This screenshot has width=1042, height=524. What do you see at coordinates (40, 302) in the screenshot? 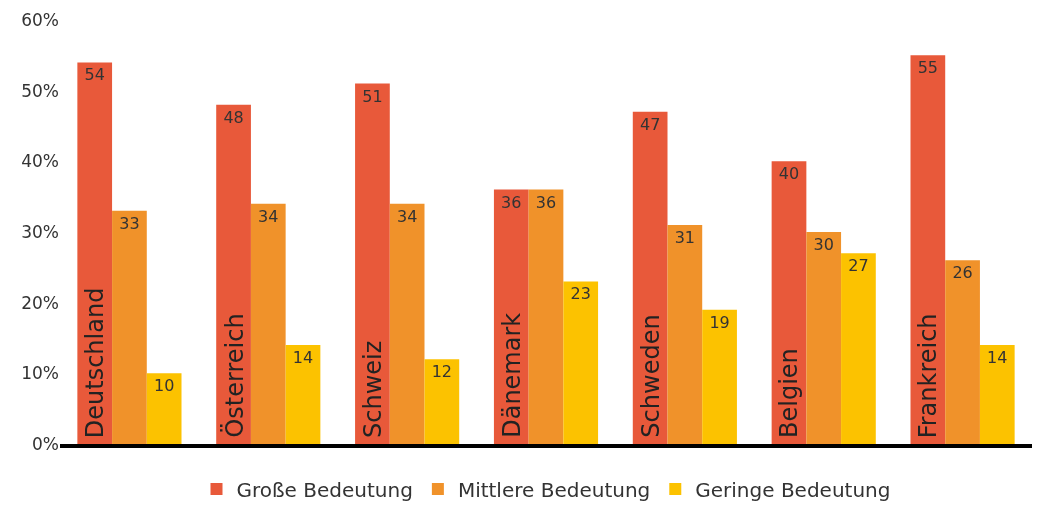
I see `y-tick-label: 20%` at bounding box center [40, 302].